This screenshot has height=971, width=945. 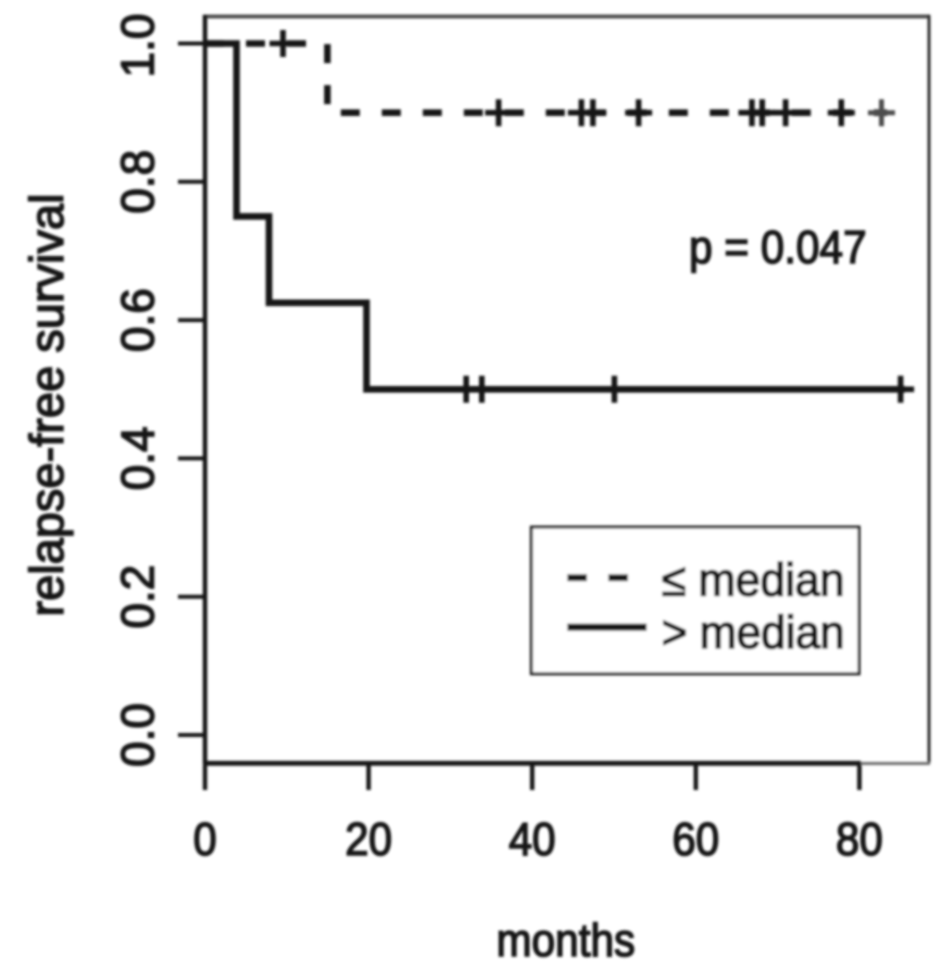 I want to click on svg-text: relapse-free survival, so click(x=46, y=404).